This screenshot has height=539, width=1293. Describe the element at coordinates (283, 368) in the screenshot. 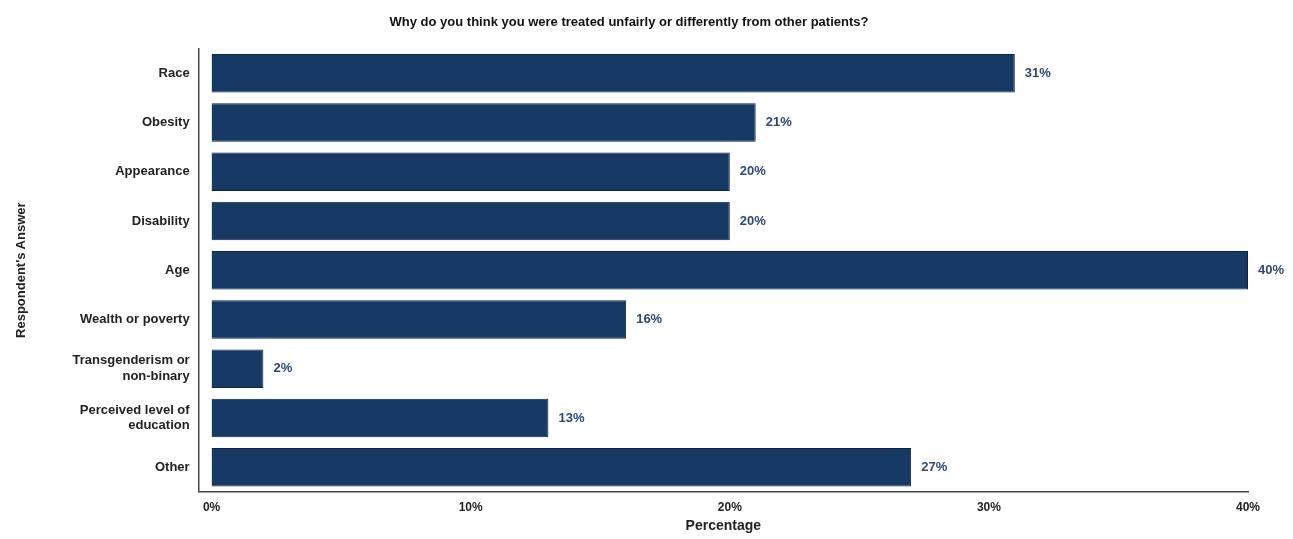

I see `data-label: 2%` at that location.